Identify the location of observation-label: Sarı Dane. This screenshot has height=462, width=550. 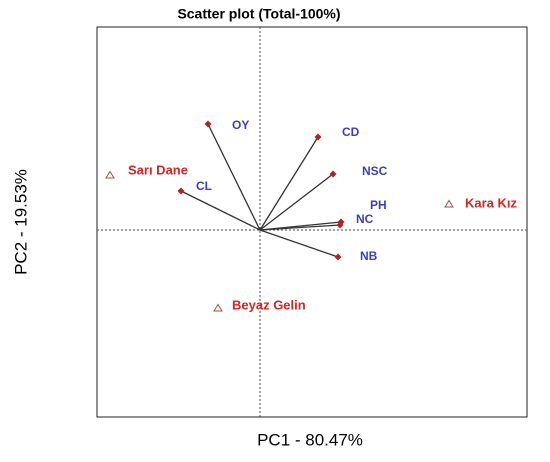
(158, 169).